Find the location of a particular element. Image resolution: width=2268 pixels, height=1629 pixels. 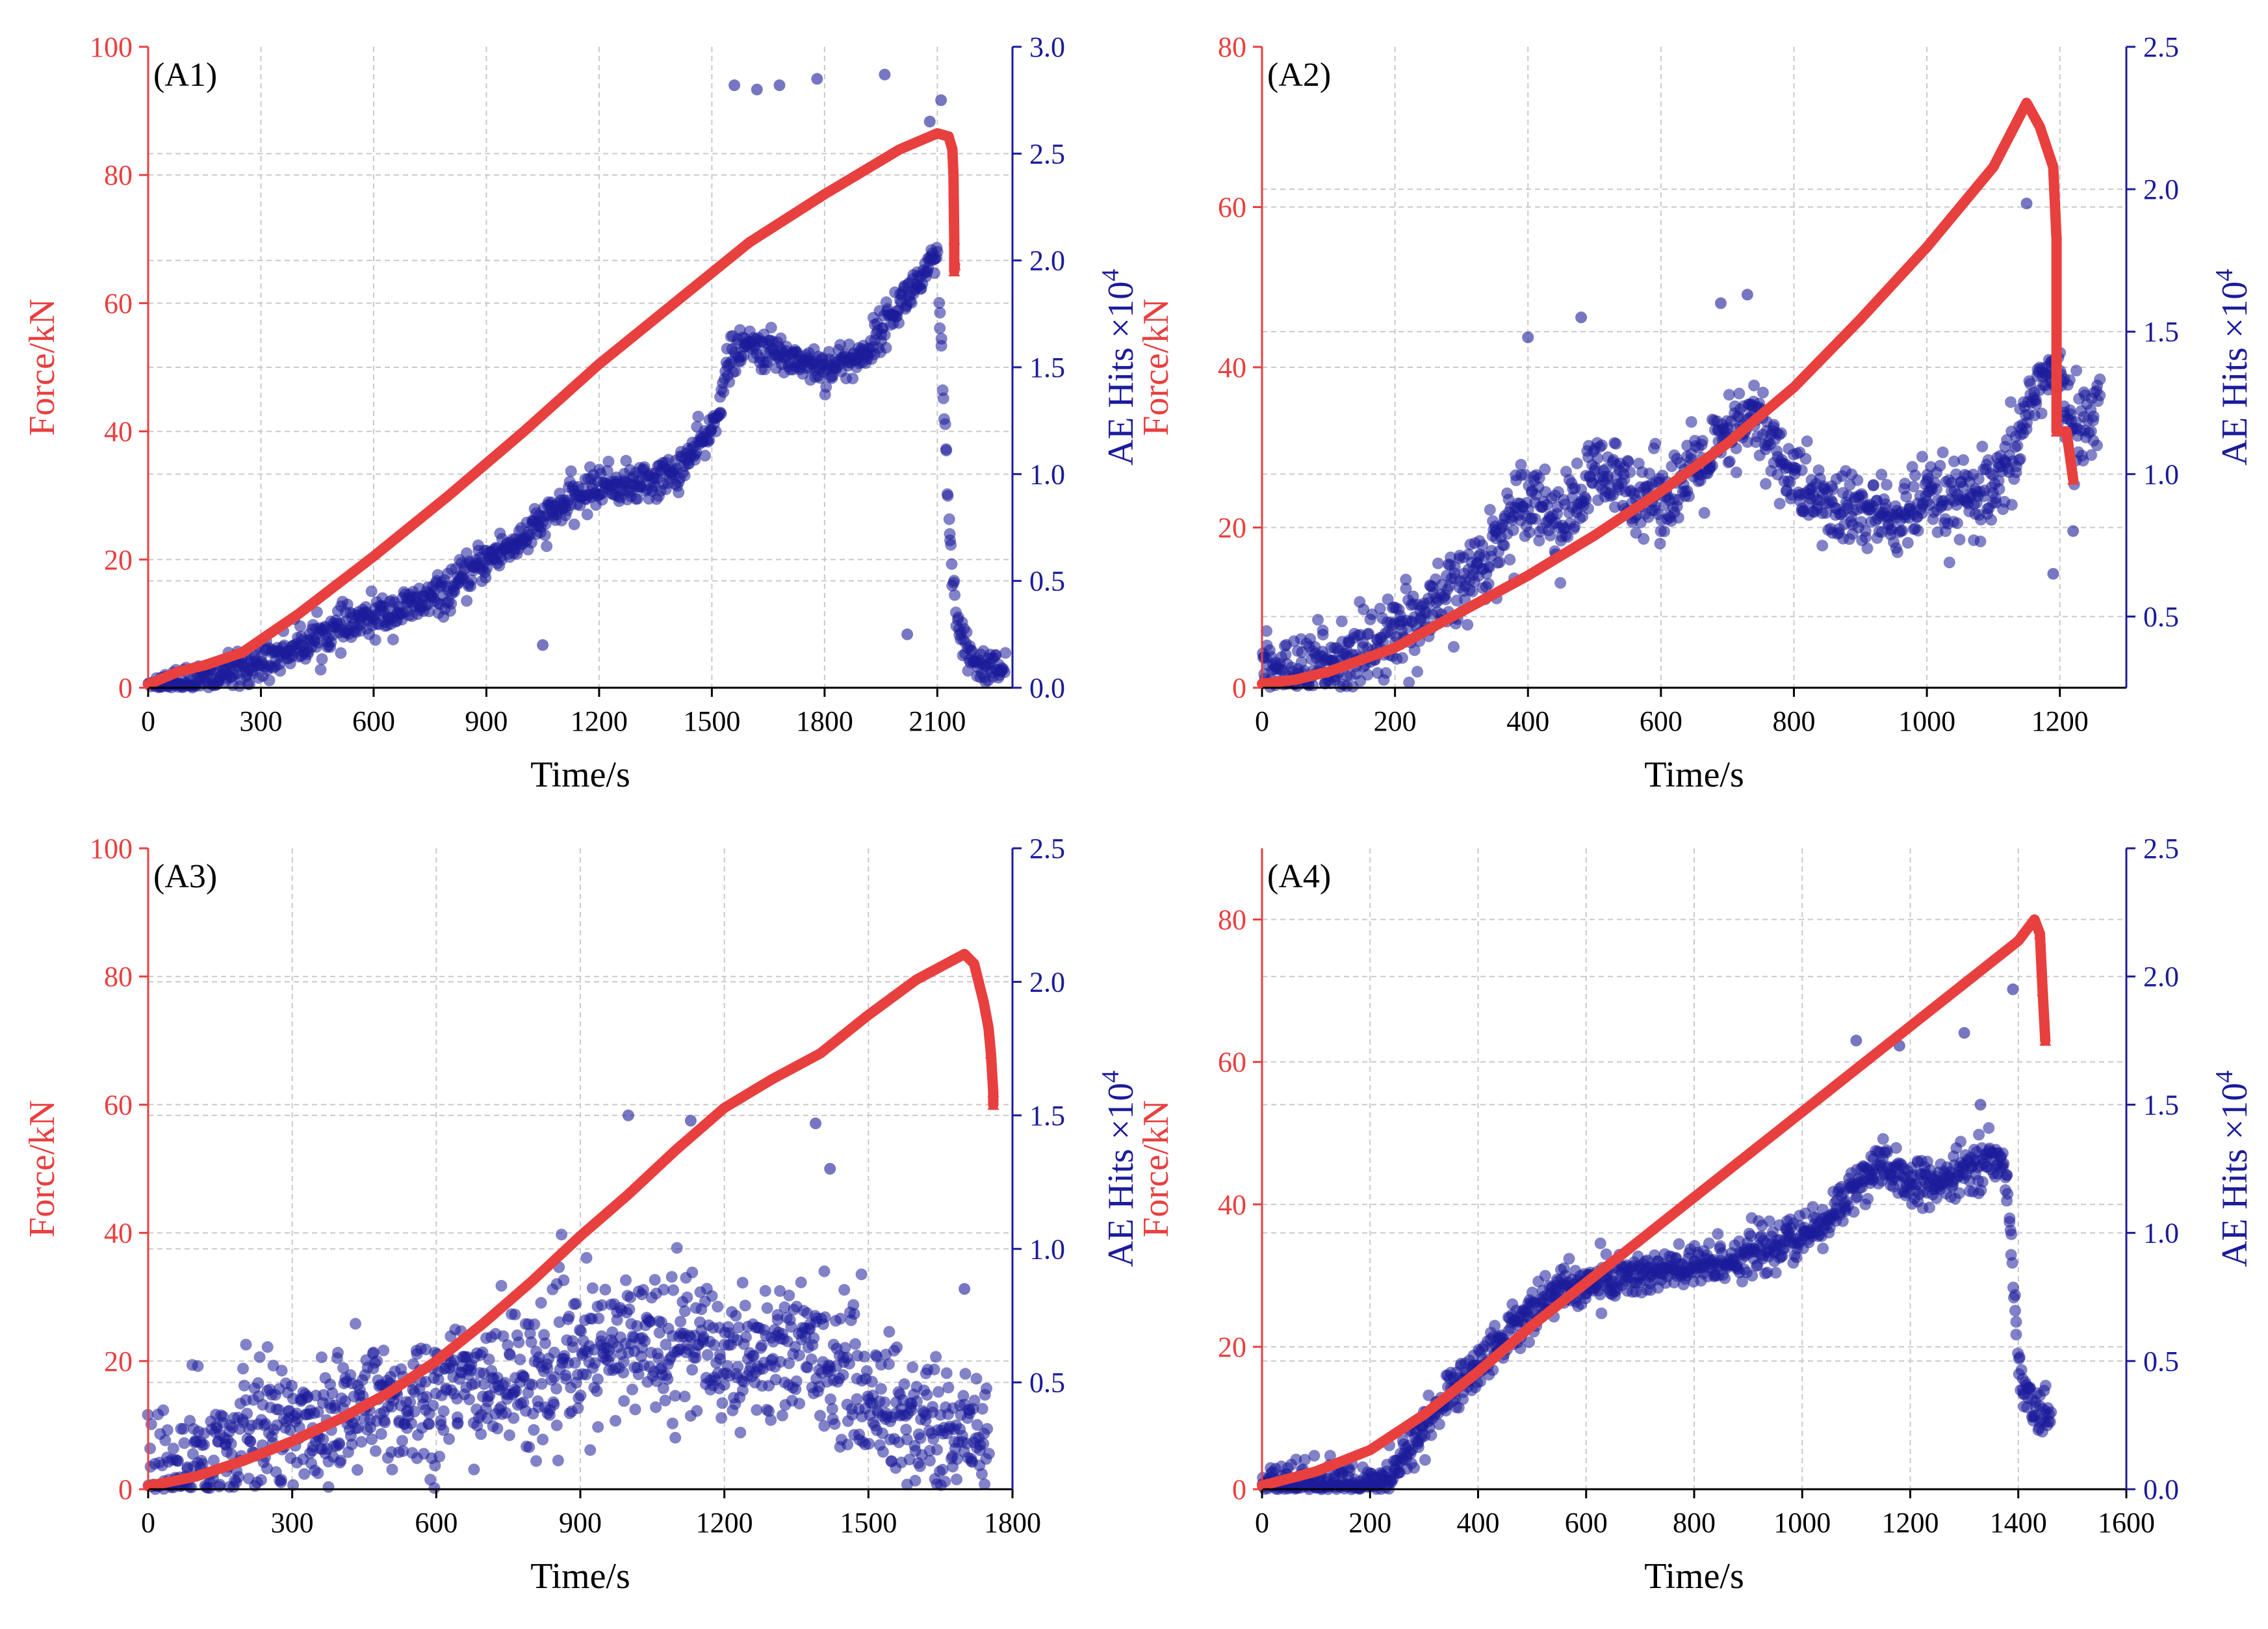

x-tick-label: 300 is located at coordinates (292, 1523).